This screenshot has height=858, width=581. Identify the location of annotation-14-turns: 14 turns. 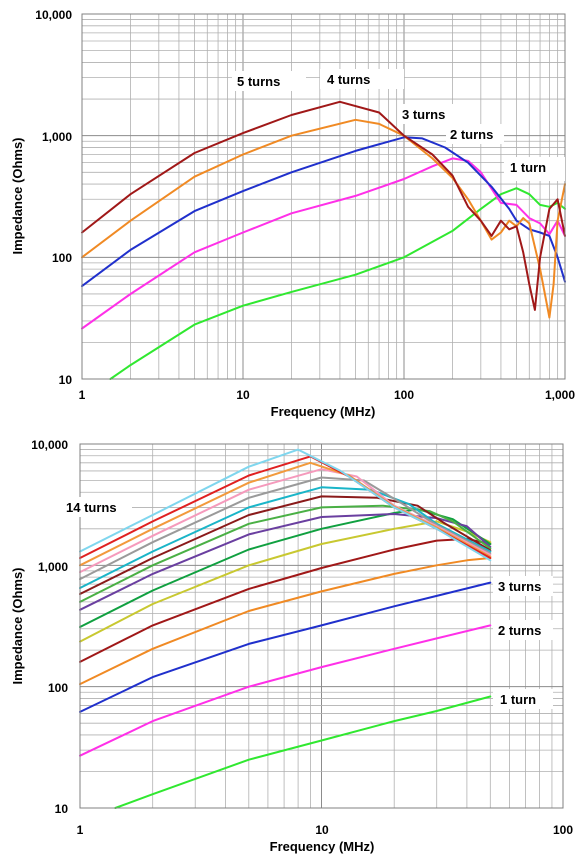
(91, 507).